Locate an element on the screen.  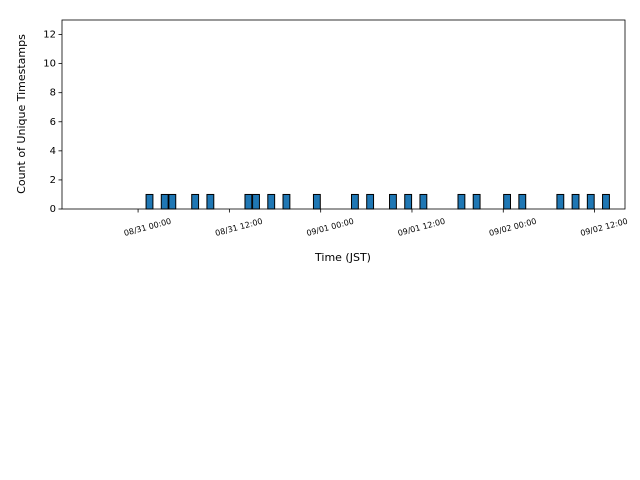
y-axis-label: Count of Unique Timestamps is located at coordinates (21, 114).